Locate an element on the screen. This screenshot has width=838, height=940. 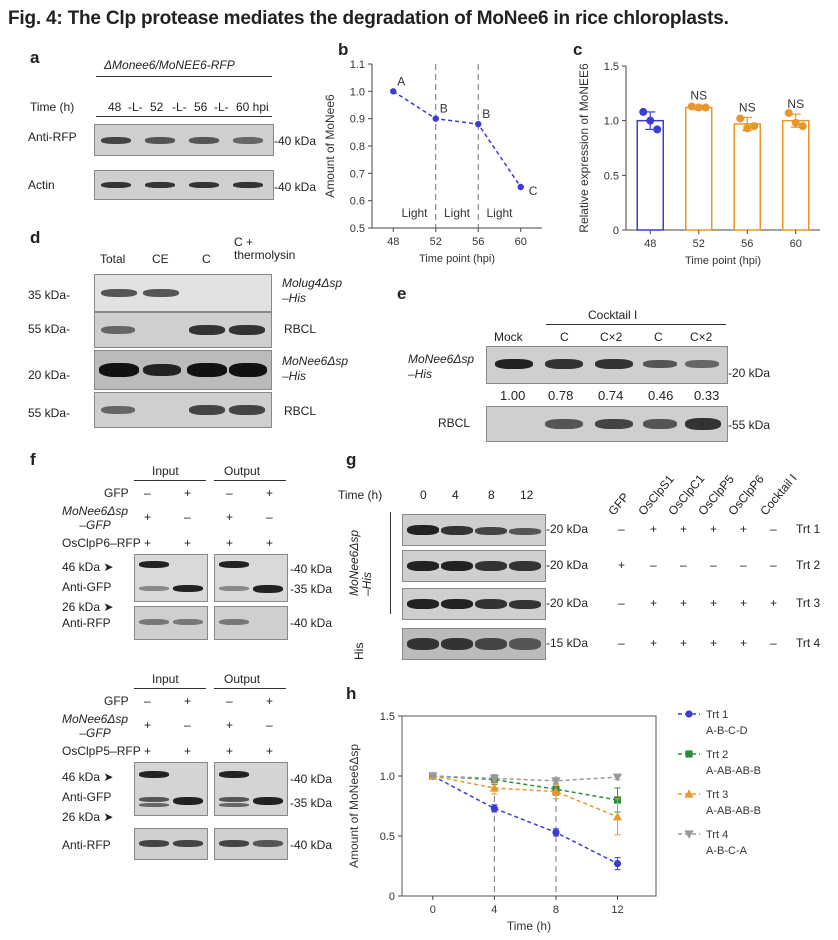
a-tp-3: -L- is located at coordinates (179, 107).